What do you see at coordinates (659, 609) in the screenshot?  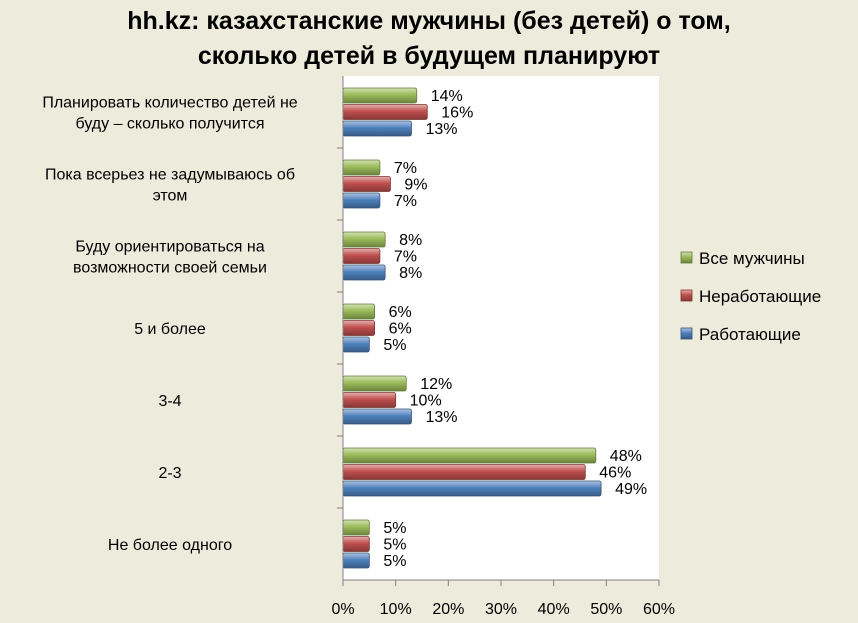 I see `x-tick-label-6: 60%` at bounding box center [659, 609].